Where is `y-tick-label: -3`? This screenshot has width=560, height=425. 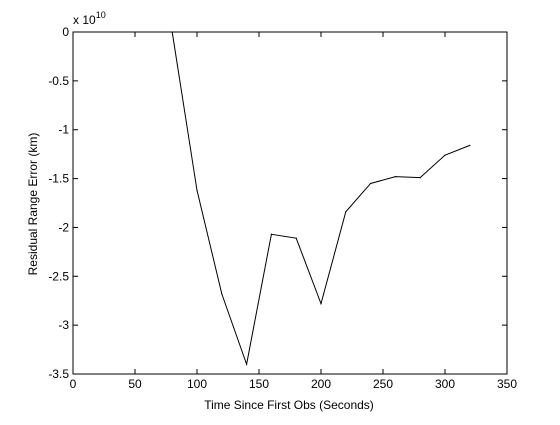 y-tick-label: -3 is located at coordinates (63, 325).